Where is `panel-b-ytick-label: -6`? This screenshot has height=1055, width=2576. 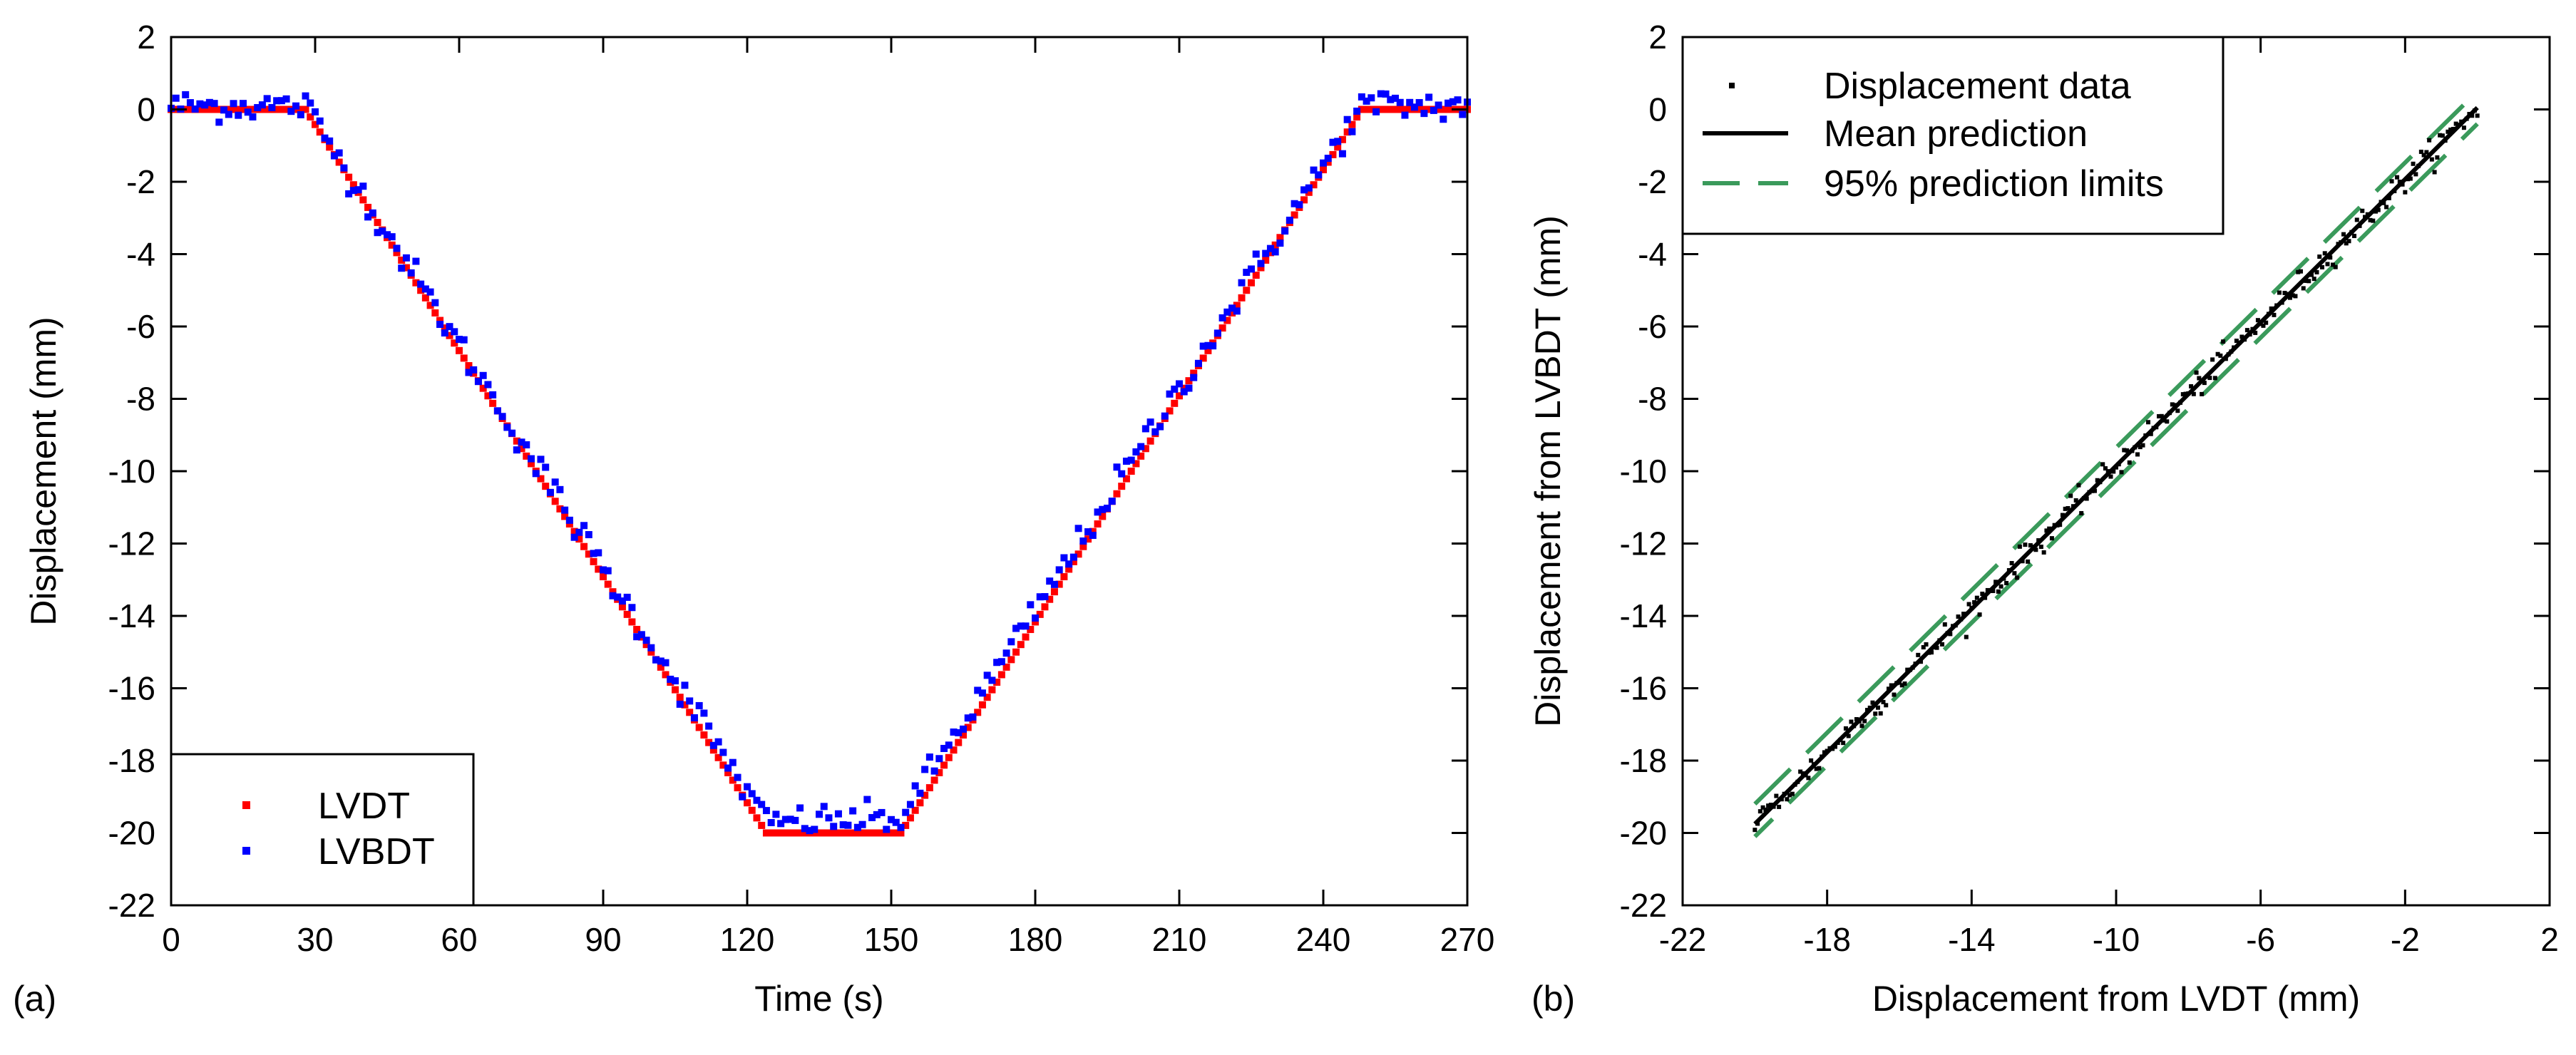 panel-b-ytick-label: -6 is located at coordinates (1652, 326).